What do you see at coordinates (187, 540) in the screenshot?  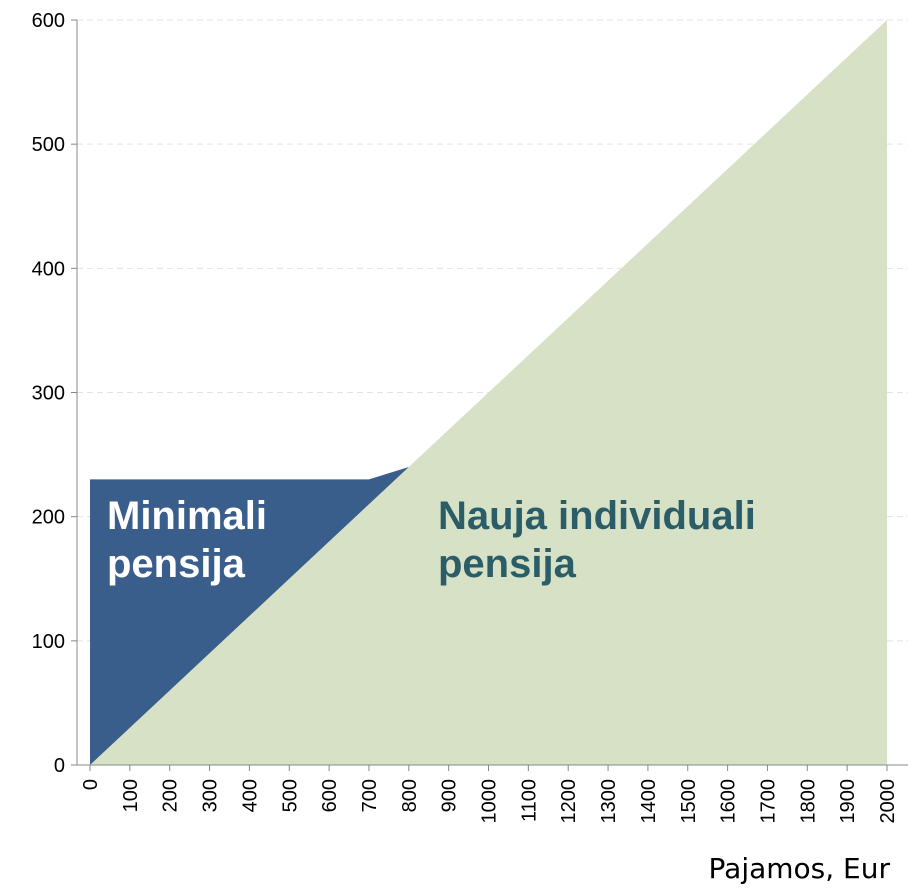 I see `area-label: Minimali pensija` at bounding box center [187, 540].